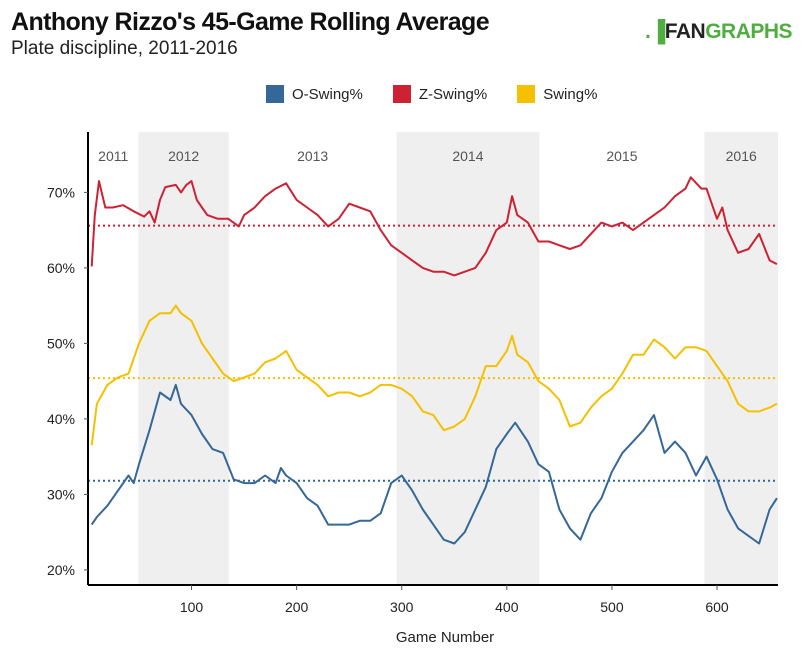 The image size is (809, 659). What do you see at coordinates (61, 268) in the screenshot?
I see `y-tick-label: 60%` at bounding box center [61, 268].